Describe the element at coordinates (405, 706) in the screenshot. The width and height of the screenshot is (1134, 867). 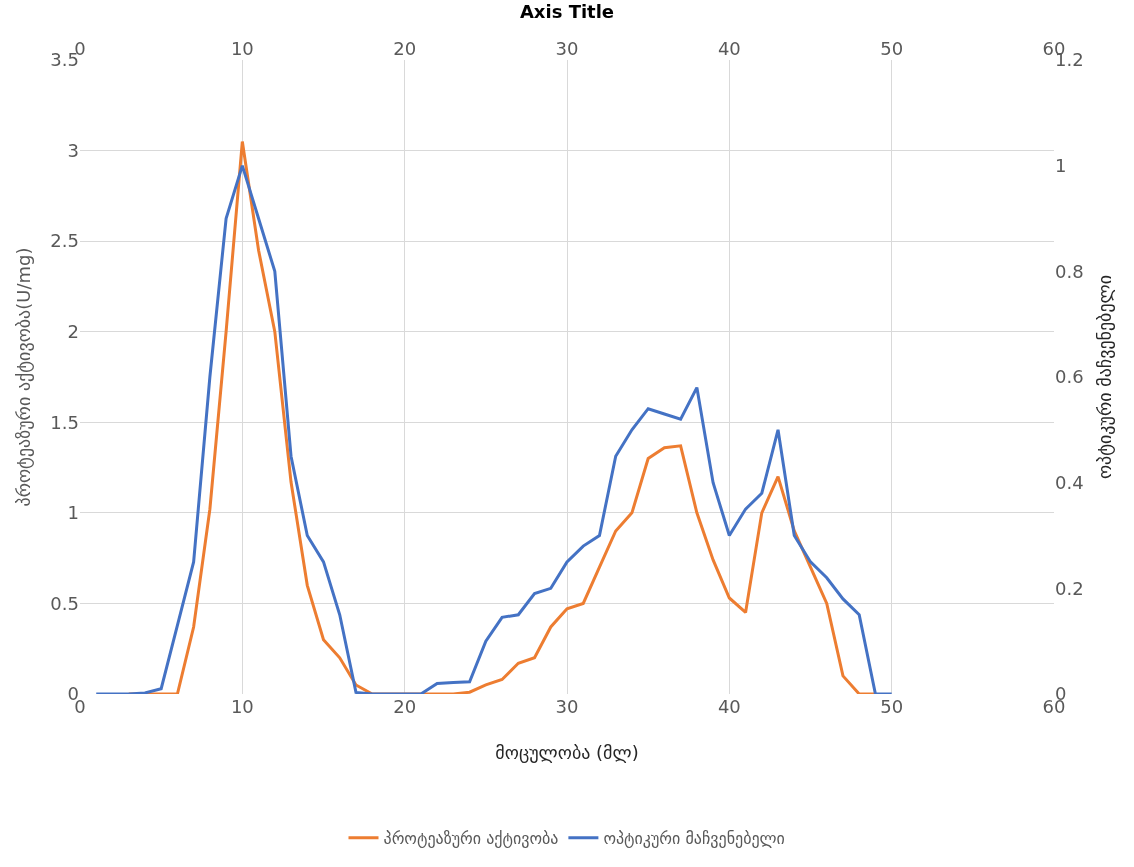
I see `x2-tick-label: 20` at that location.